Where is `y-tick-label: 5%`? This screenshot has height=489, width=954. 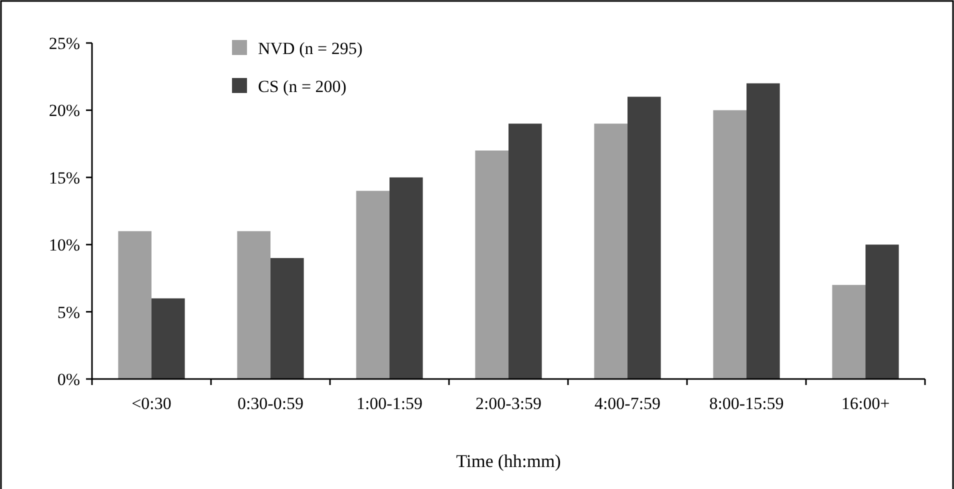
y-tick-label: 5% is located at coordinates (68, 312).